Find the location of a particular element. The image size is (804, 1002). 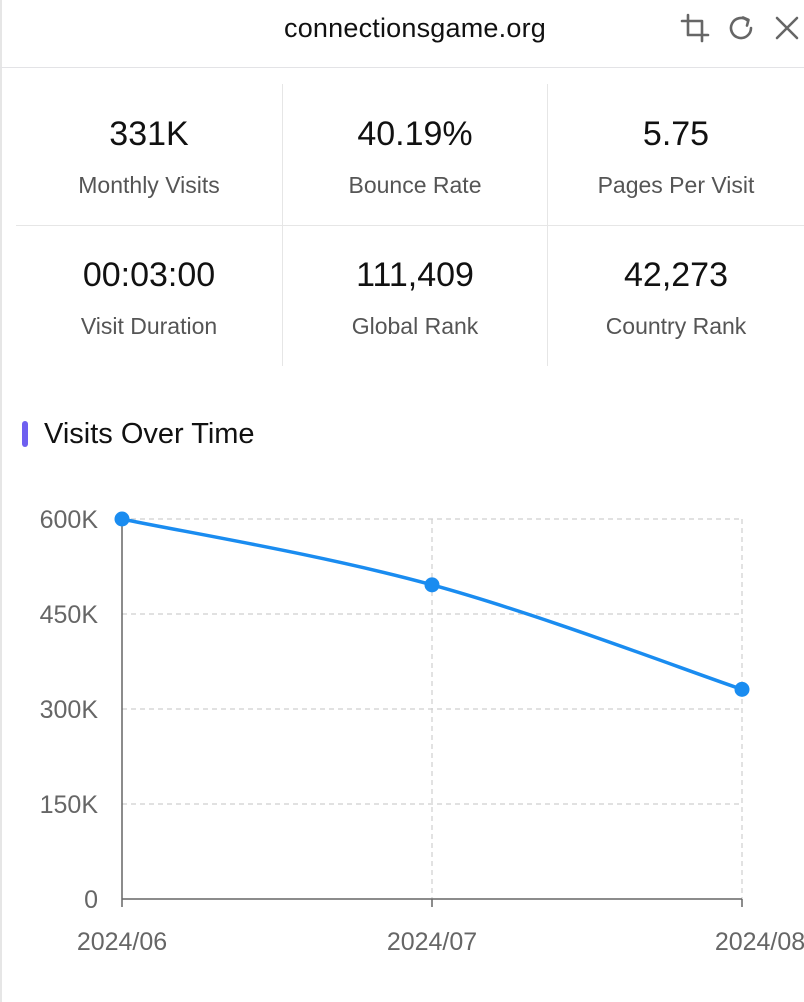

stat-value: 42,273 is located at coordinates (676, 275).